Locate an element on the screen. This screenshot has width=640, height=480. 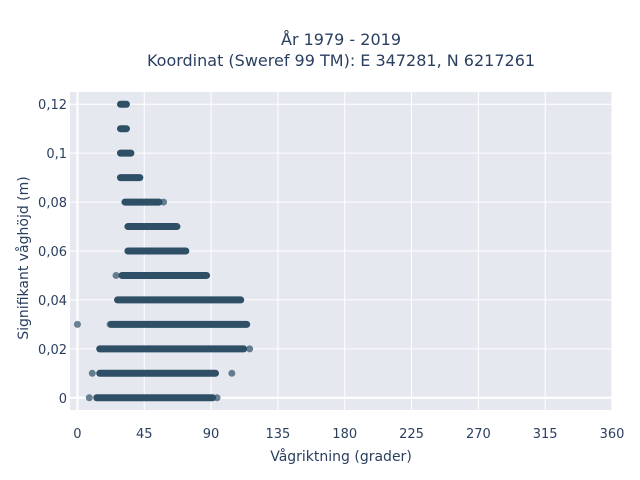
y-tick-label: 0,12 is located at coordinates (52, 105).